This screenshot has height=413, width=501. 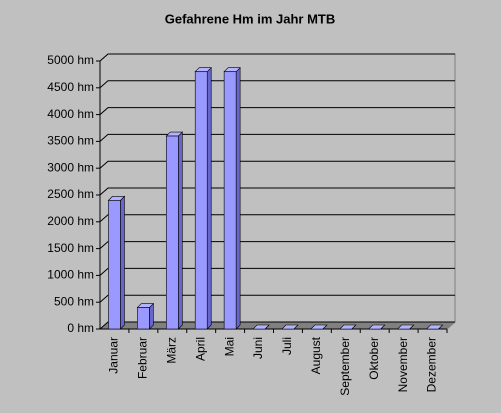 What do you see at coordinates (70, 221) in the screenshot?
I see `y-tick-label: 2000 hm` at bounding box center [70, 221].